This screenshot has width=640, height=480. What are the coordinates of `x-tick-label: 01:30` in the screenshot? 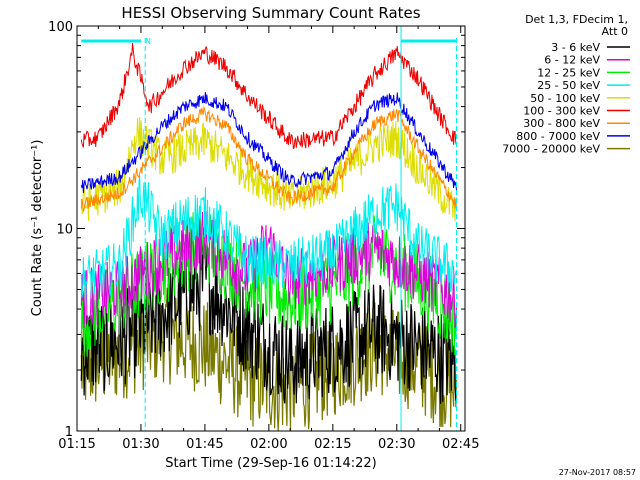 It's located at (140, 444).